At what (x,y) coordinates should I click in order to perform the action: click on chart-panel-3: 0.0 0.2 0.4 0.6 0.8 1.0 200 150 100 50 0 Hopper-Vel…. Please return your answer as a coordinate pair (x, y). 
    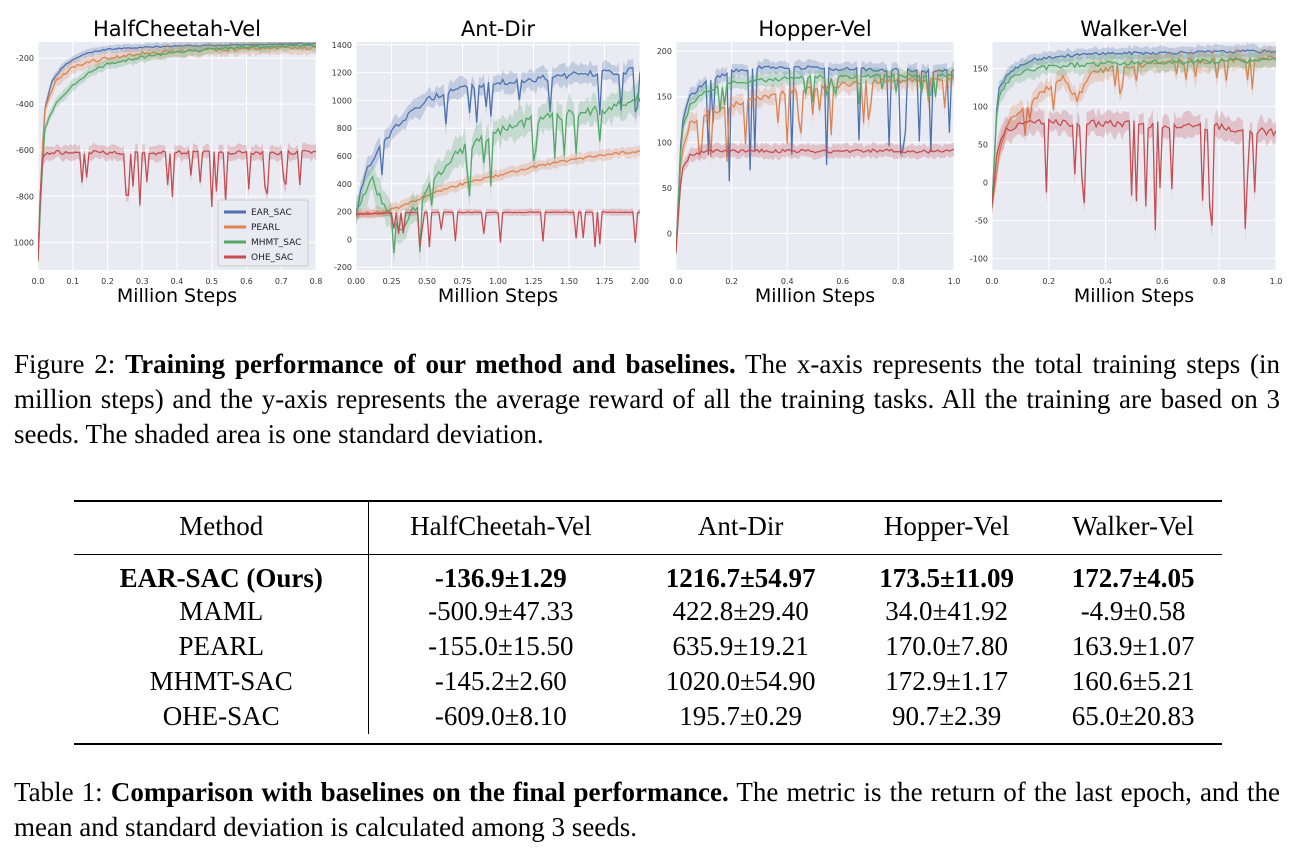
    Looking at the image, I should click on (809, 162).